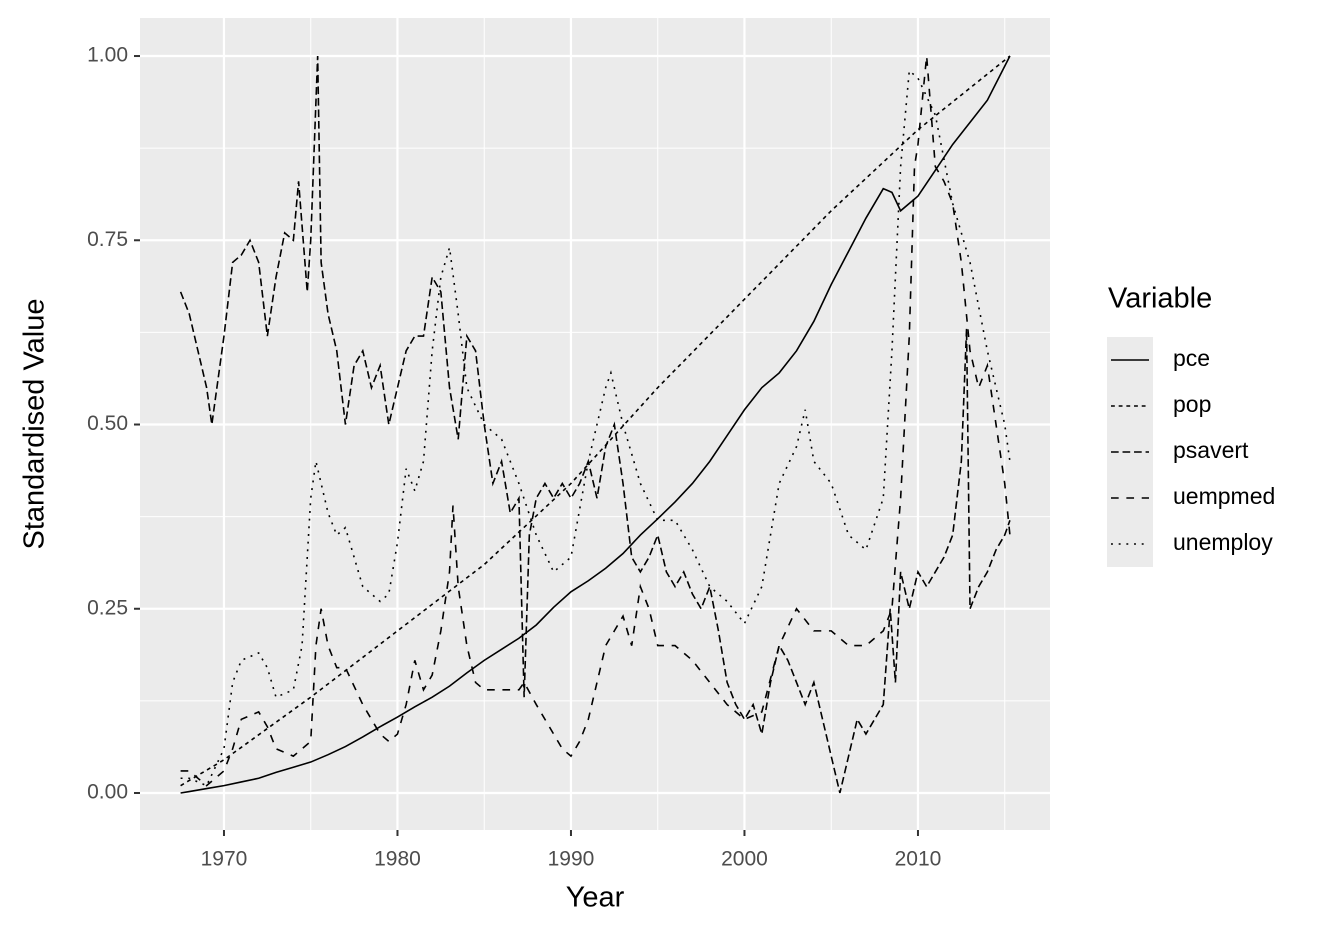 The width and height of the screenshot is (1344, 940). What do you see at coordinates (35, 424) in the screenshot?
I see `y-axis-title: Standardised Value` at bounding box center [35, 424].